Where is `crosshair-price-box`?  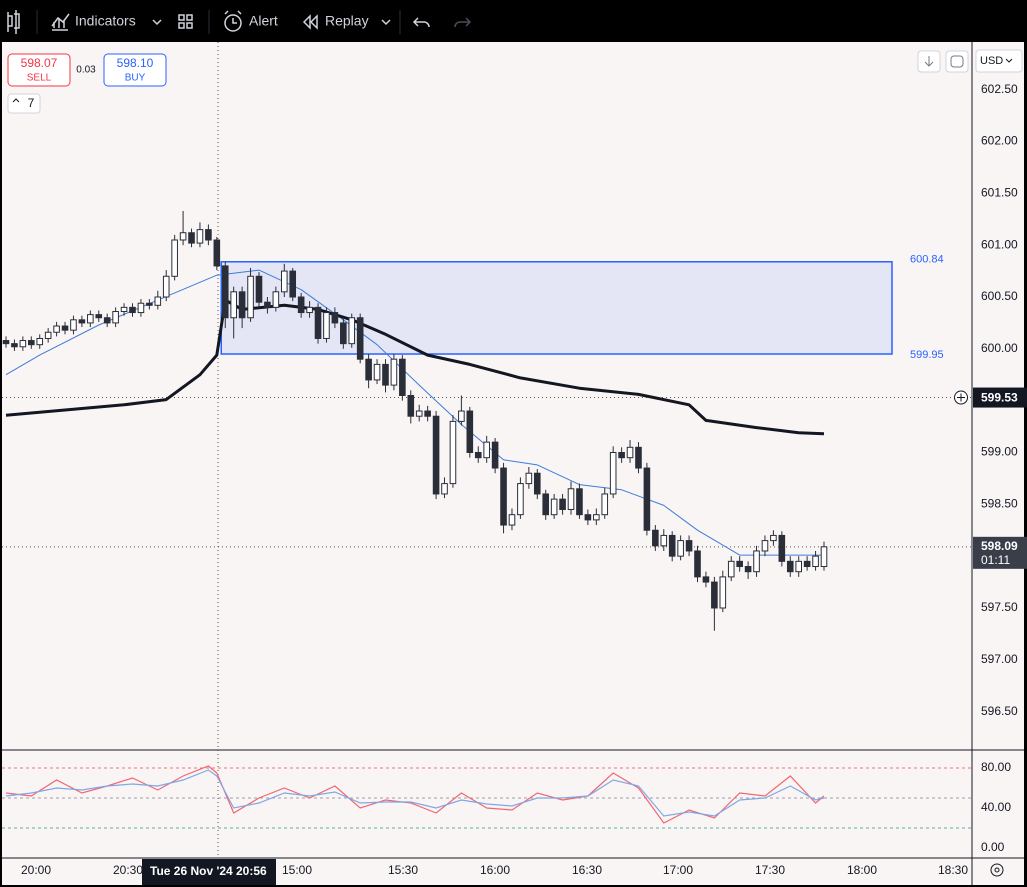 crosshair-price-box is located at coordinates (1000, 397).